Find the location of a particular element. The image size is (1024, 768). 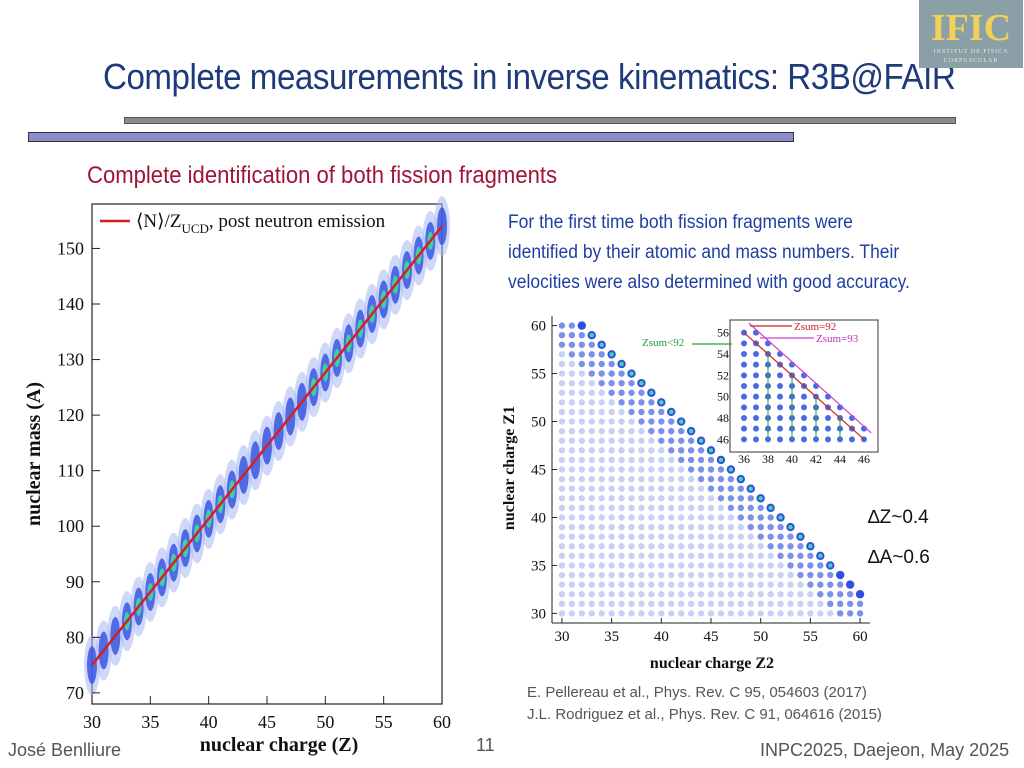

y-tick-label: 60 is located at coordinates (538, 327).